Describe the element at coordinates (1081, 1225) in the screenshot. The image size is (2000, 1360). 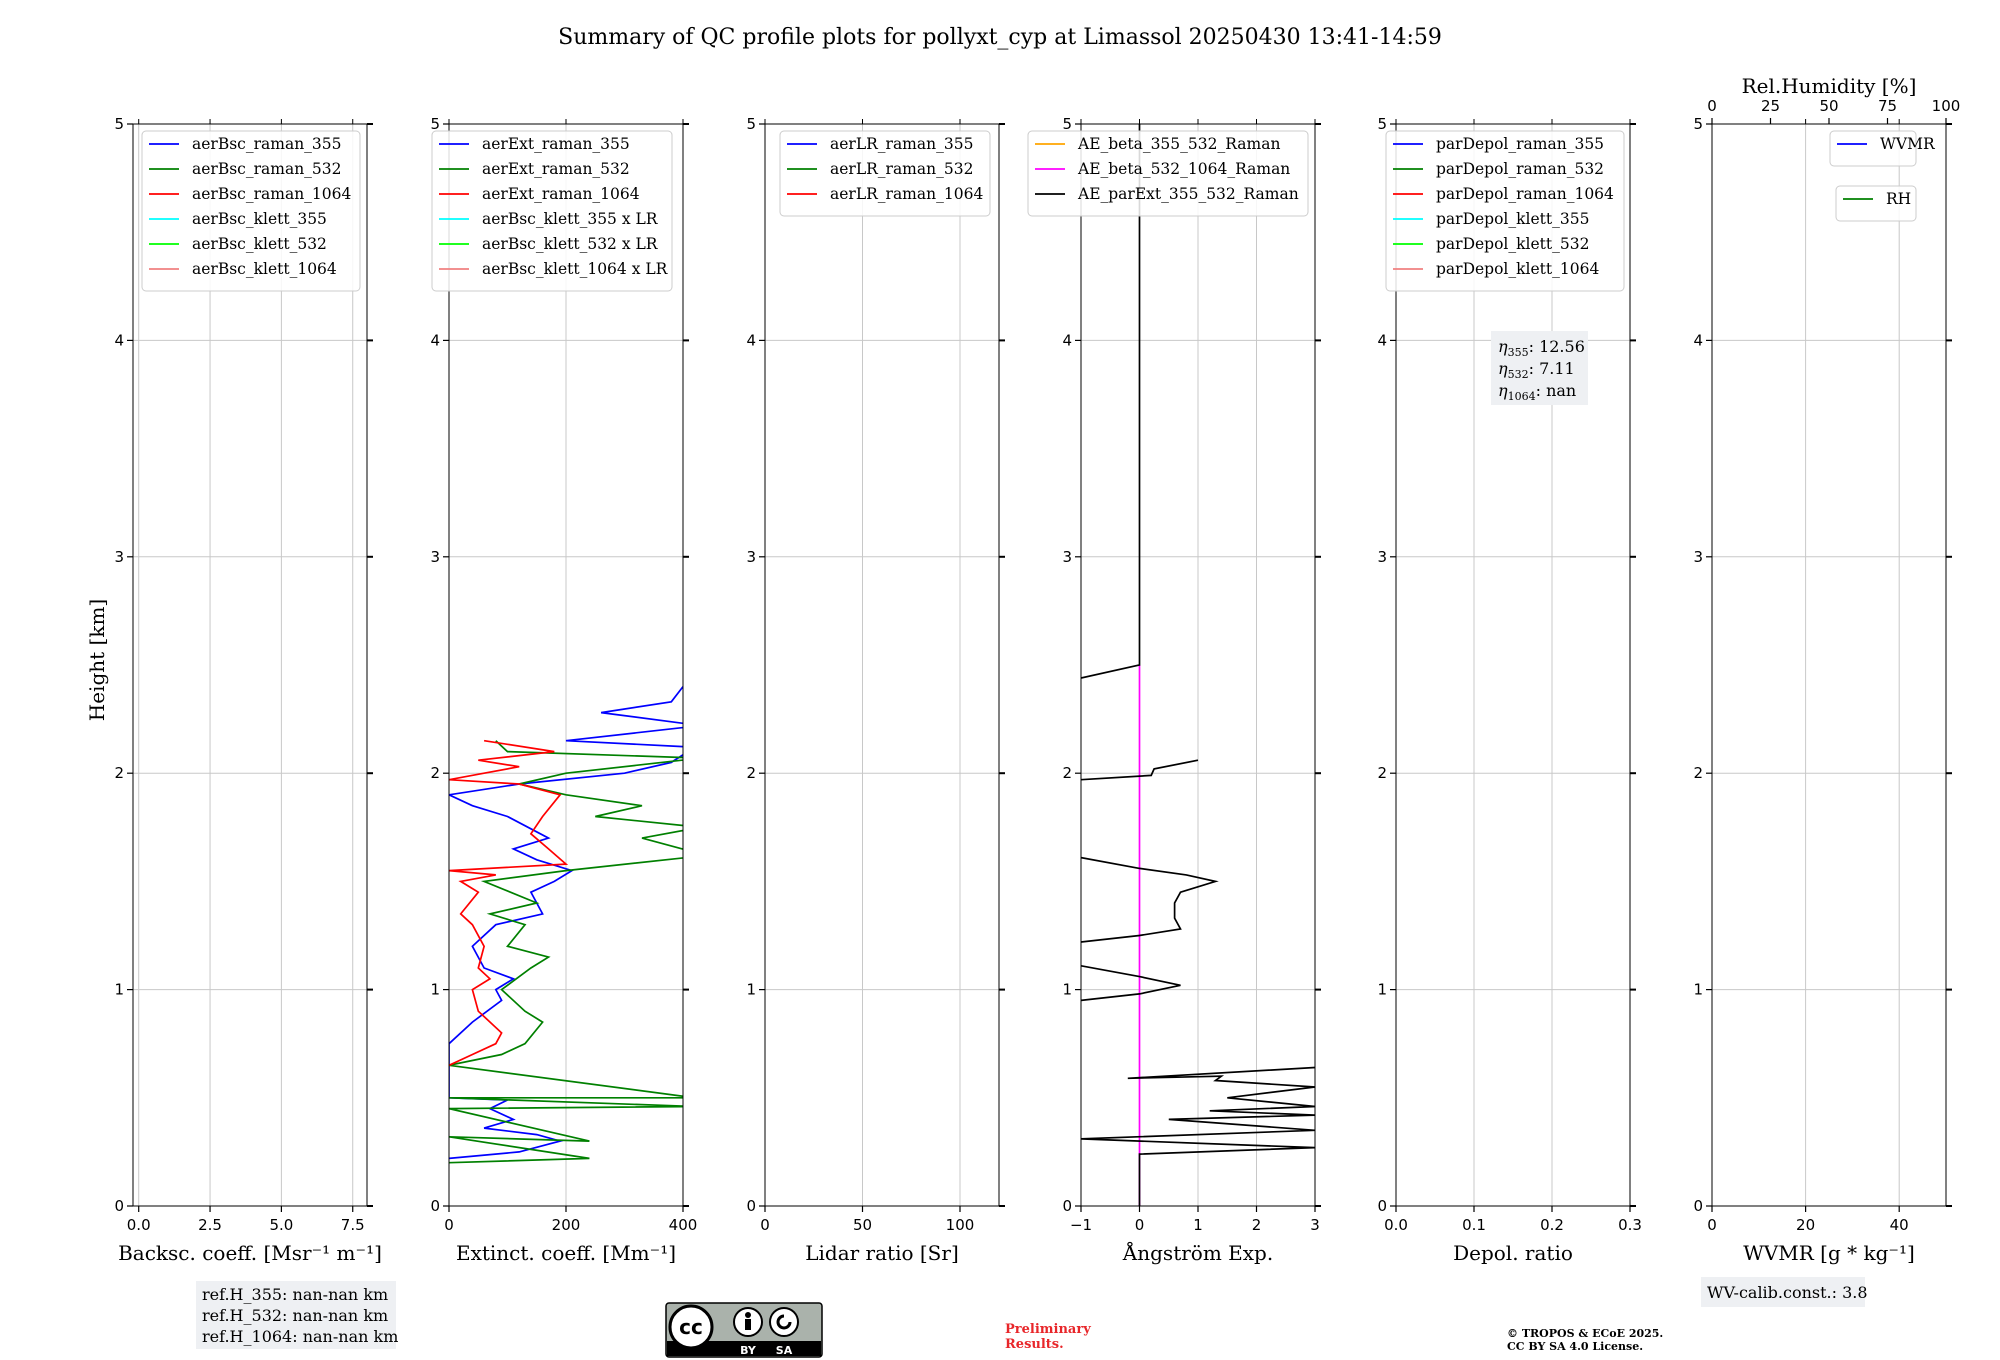
I see `x-tick-label: −1` at that location.